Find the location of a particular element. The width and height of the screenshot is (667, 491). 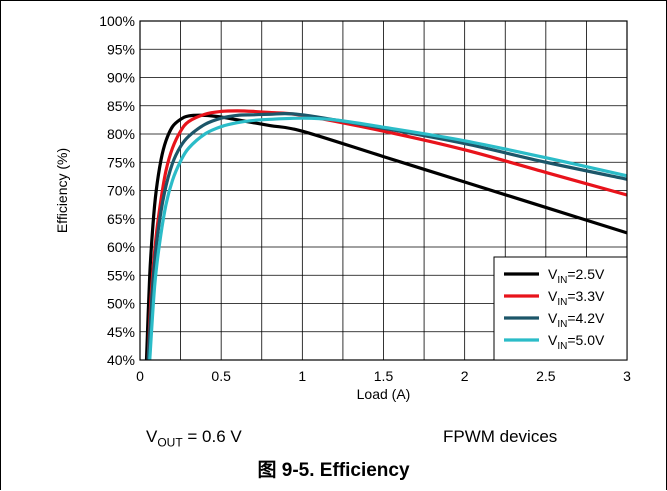

y-tick-label: 90% is located at coordinates (121, 78).